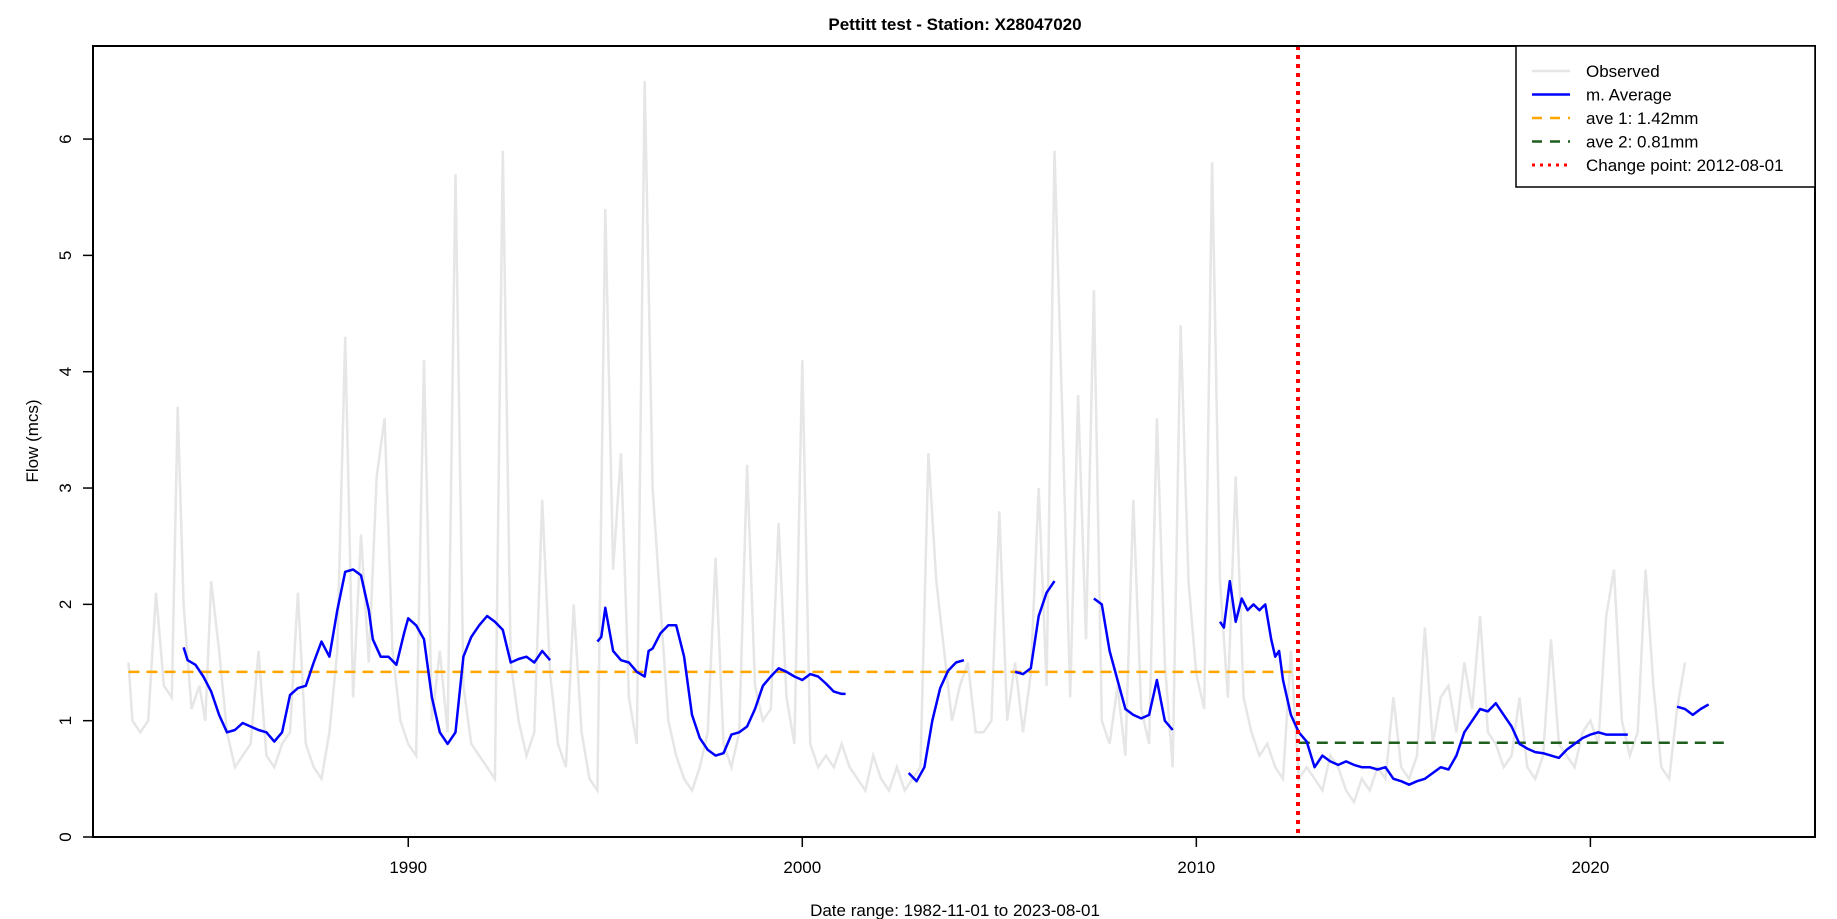 The width and height of the screenshot is (1837, 919). I want to click on legend-label-5: Change point: 2012-08-01, so click(1685, 165).